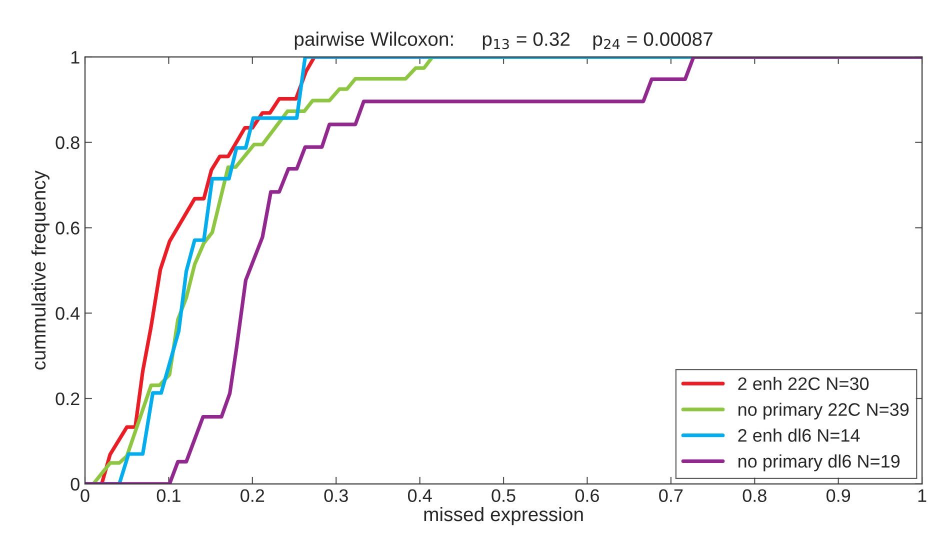 The height and width of the screenshot is (548, 928). What do you see at coordinates (838, 495) in the screenshot?
I see `x-tick-label: 0.9` at bounding box center [838, 495].